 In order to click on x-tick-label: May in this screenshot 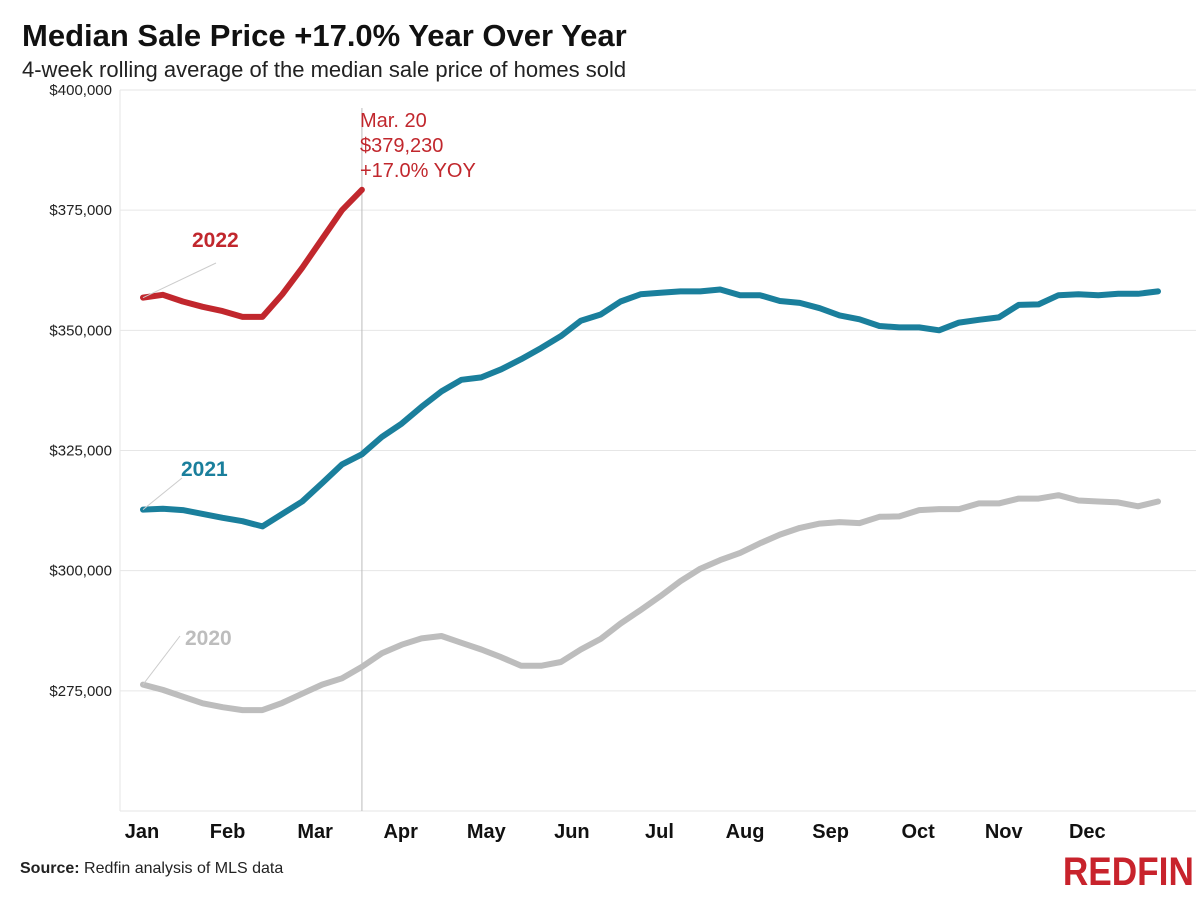, I will do `click(487, 832)`.